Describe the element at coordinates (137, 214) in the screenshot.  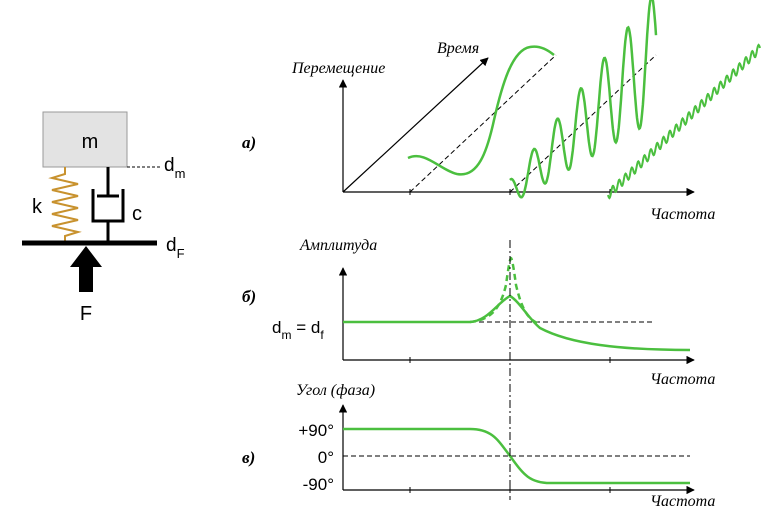
I see `damper-label: c` at that location.